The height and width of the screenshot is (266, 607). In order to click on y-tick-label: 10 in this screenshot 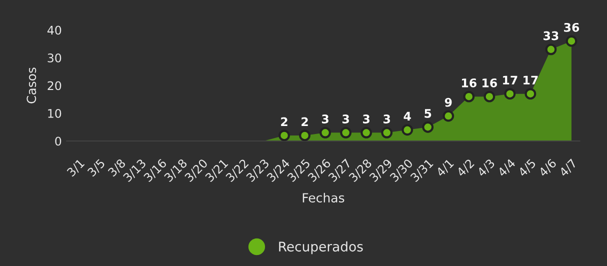, I will do `click(55, 113)`.